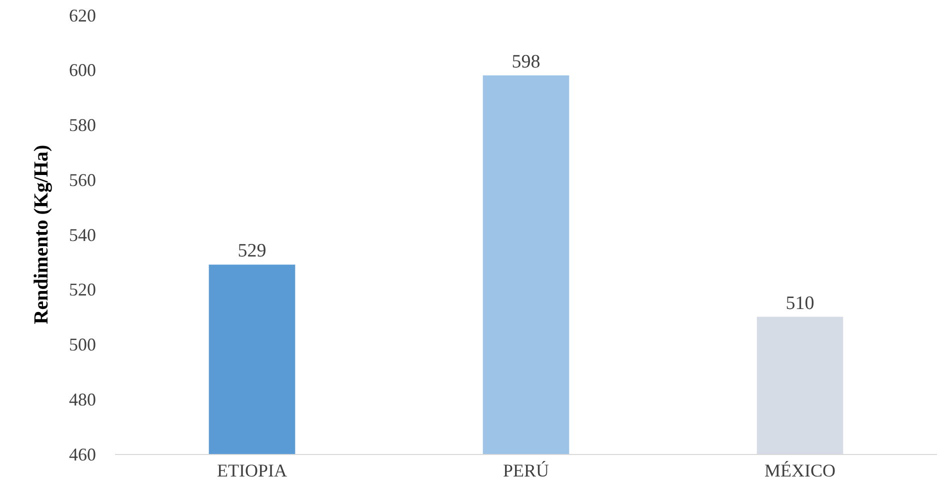 The width and height of the screenshot is (942, 494). Describe the element at coordinates (82, 70) in the screenshot. I see `y-tick-label: 600` at that location.